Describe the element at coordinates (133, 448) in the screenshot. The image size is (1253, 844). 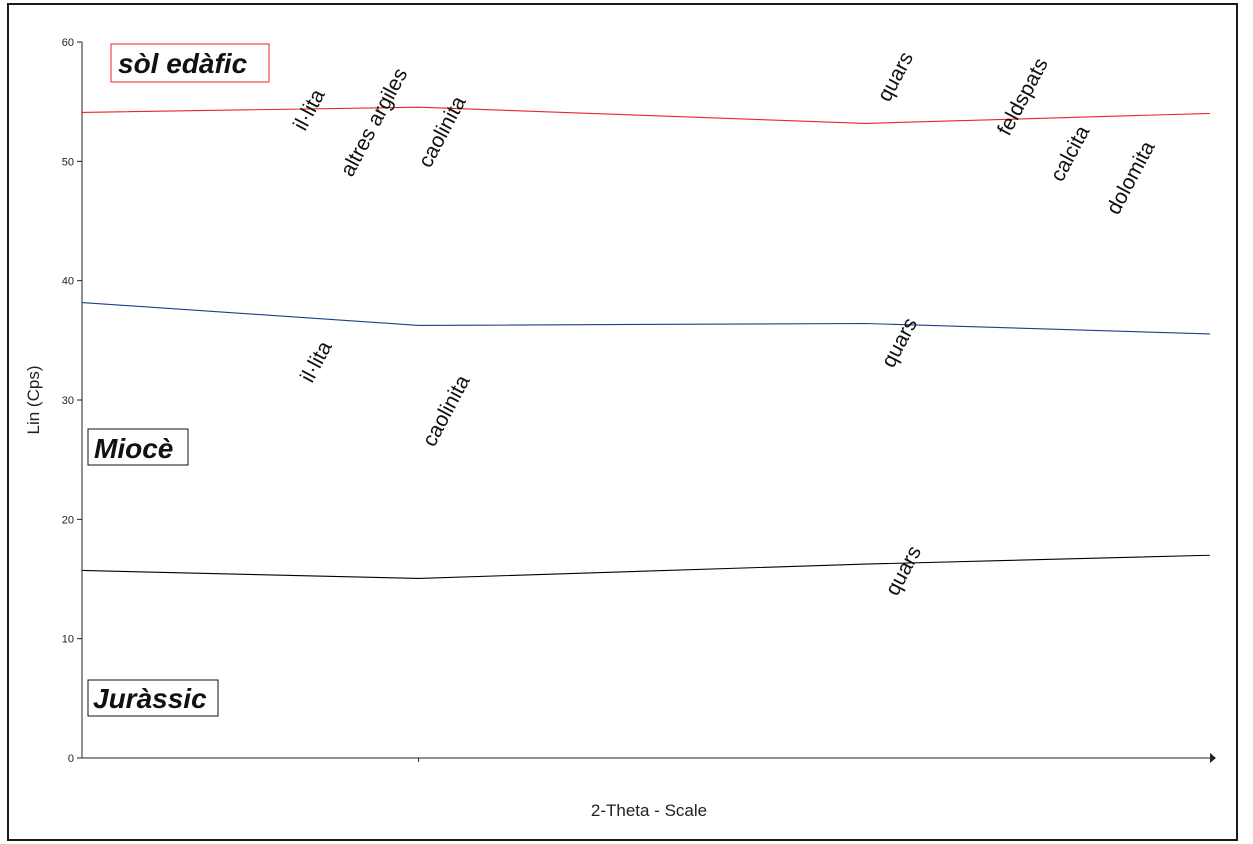
I see `legend-mioce: Miocè` at that location.